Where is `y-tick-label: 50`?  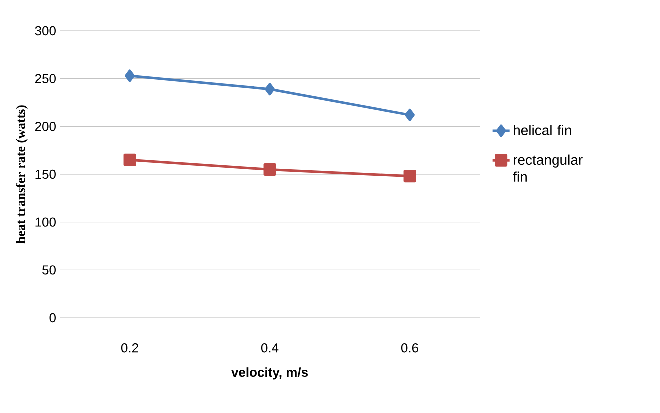
y-tick-label: 50 is located at coordinates (49, 270).